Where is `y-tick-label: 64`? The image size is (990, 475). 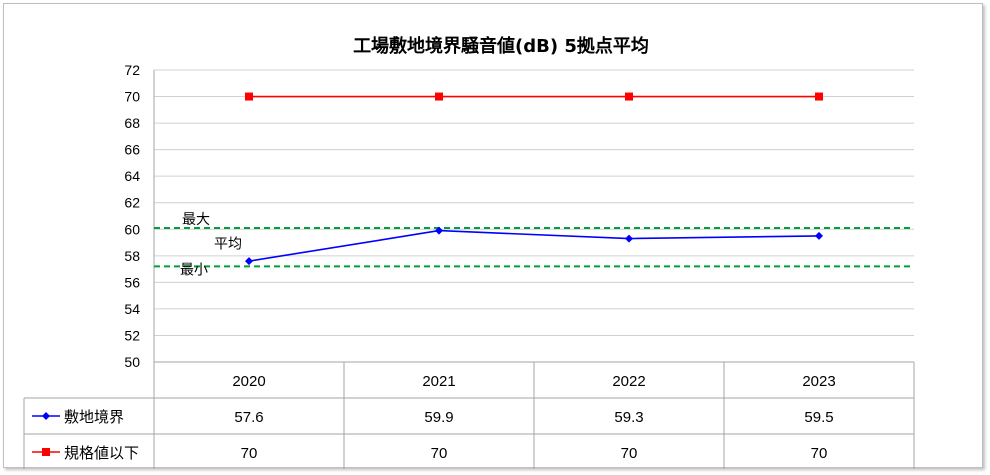 y-tick-label: 64 is located at coordinates (132, 176).